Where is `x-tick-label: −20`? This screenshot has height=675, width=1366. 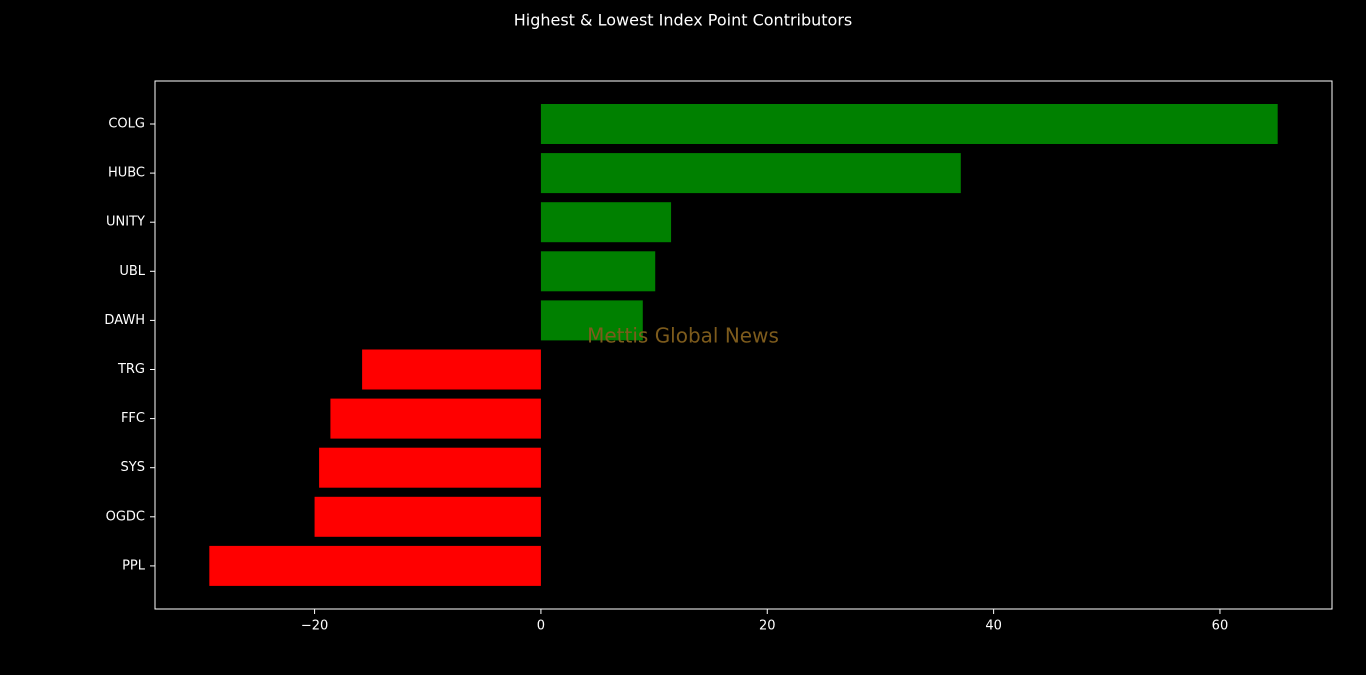
x-tick-label: −20 is located at coordinates (314, 626).